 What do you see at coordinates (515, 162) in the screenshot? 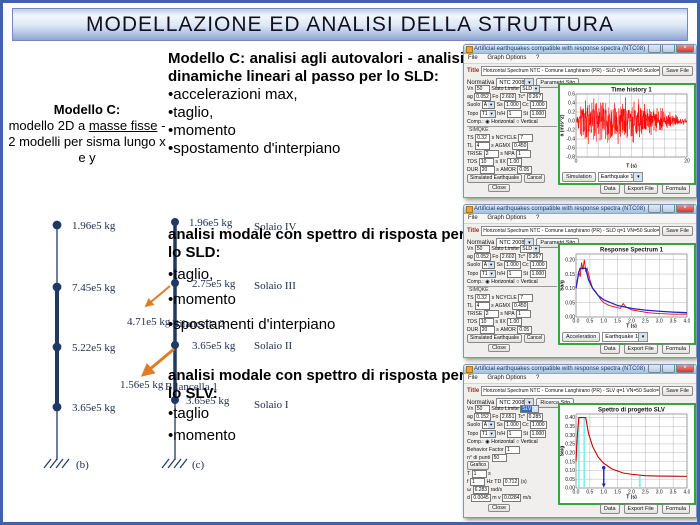
I see `form-box: 1.00` at bounding box center [515, 162].